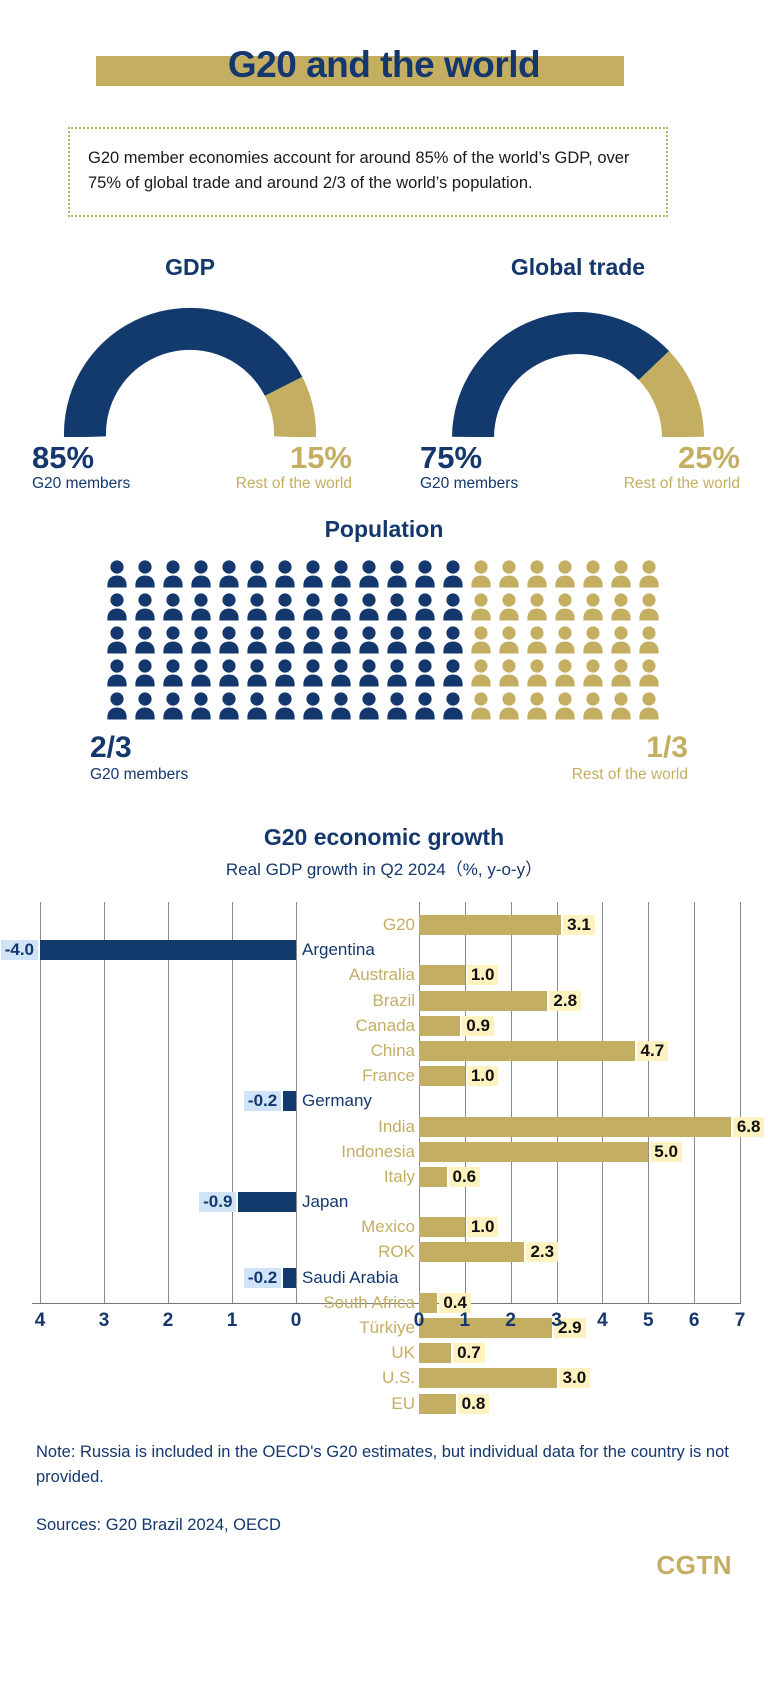  I want to click on gauge-trade-chart, so click(578, 362).